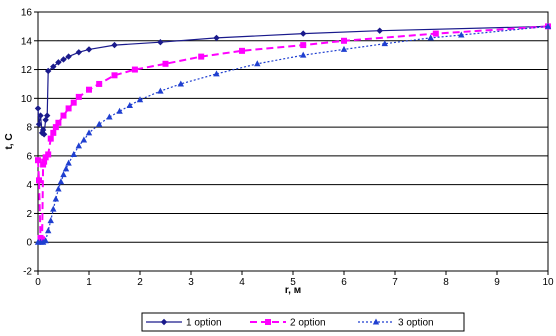  Describe the element at coordinates (29, 156) in the screenshot. I see `y-tick-label: 6` at that location.